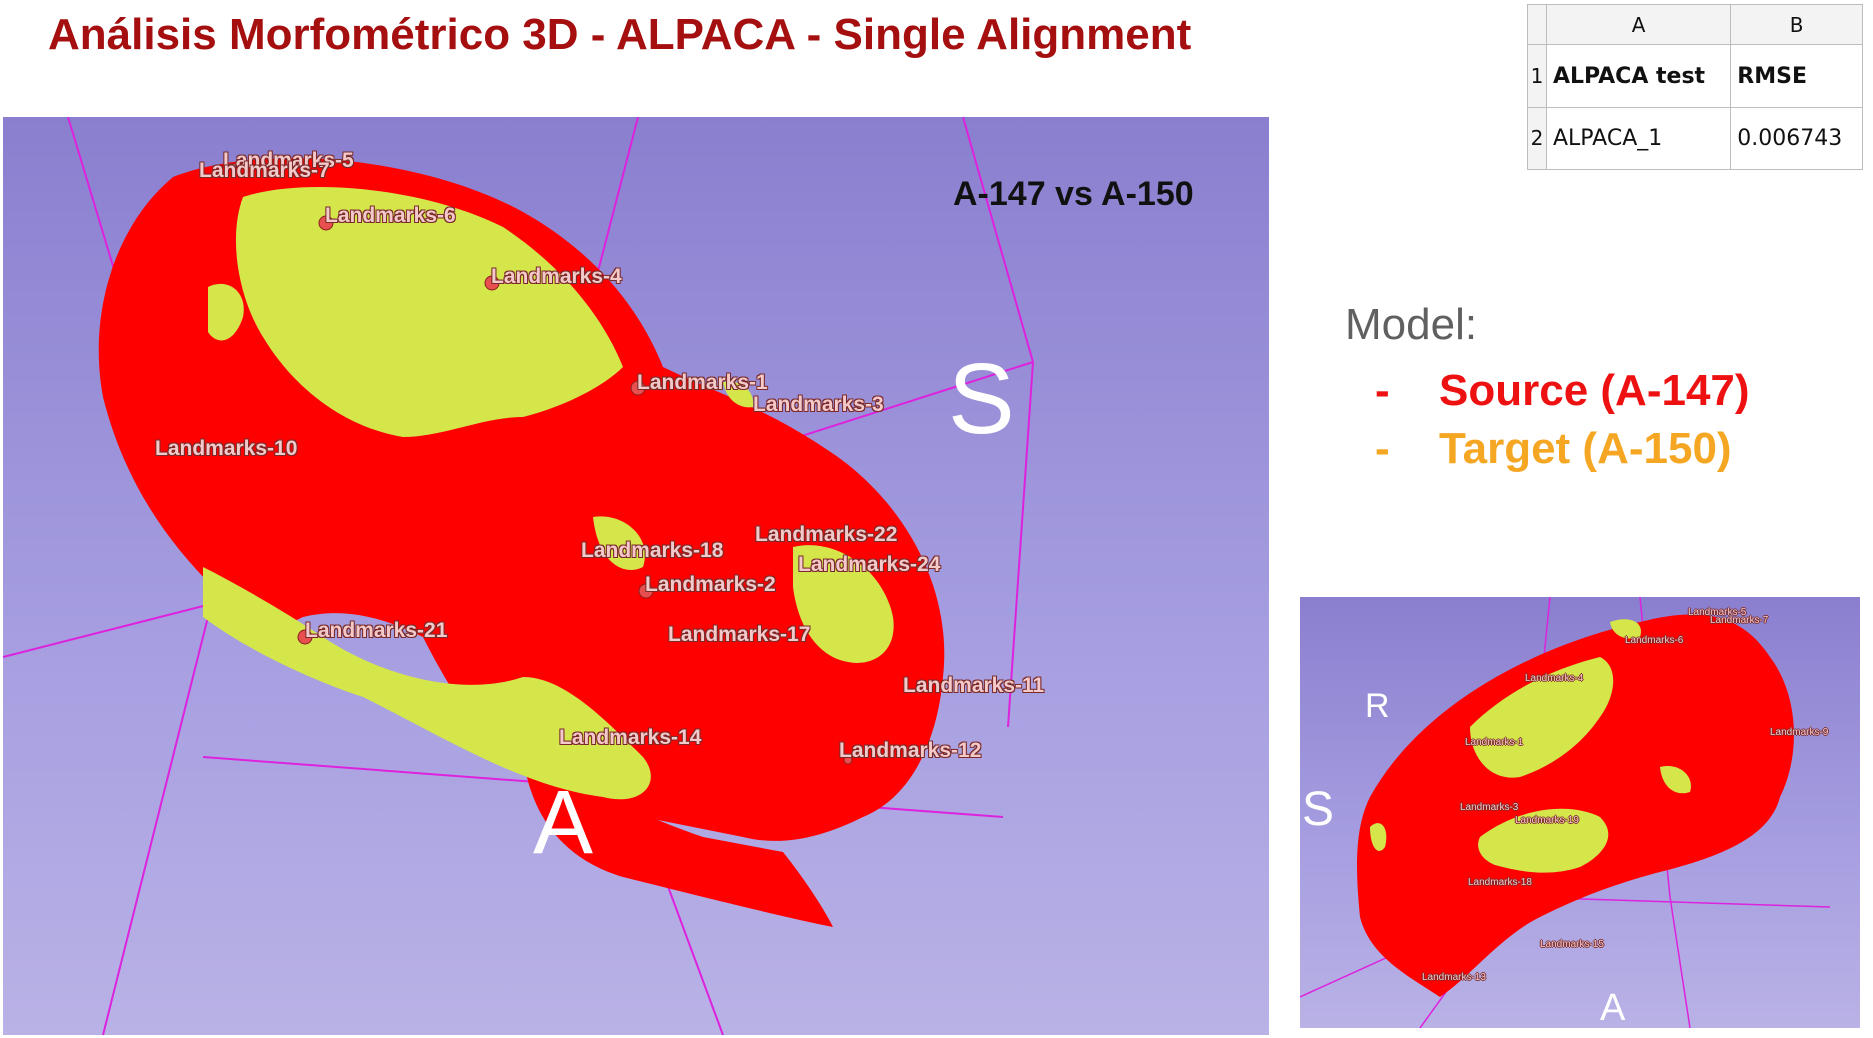  Describe the element at coordinates (1073, 194) in the screenshot. I see `comparison-label: A-147 vs A-150` at that location.